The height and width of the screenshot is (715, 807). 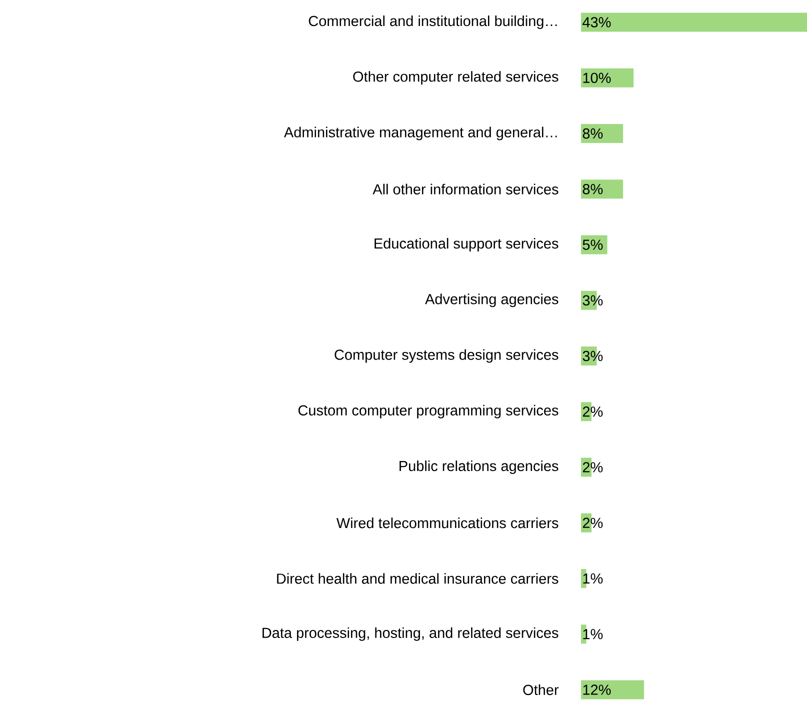 What do you see at coordinates (596, 22) in the screenshot?
I see `data-label: 43%` at bounding box center [596, 22].